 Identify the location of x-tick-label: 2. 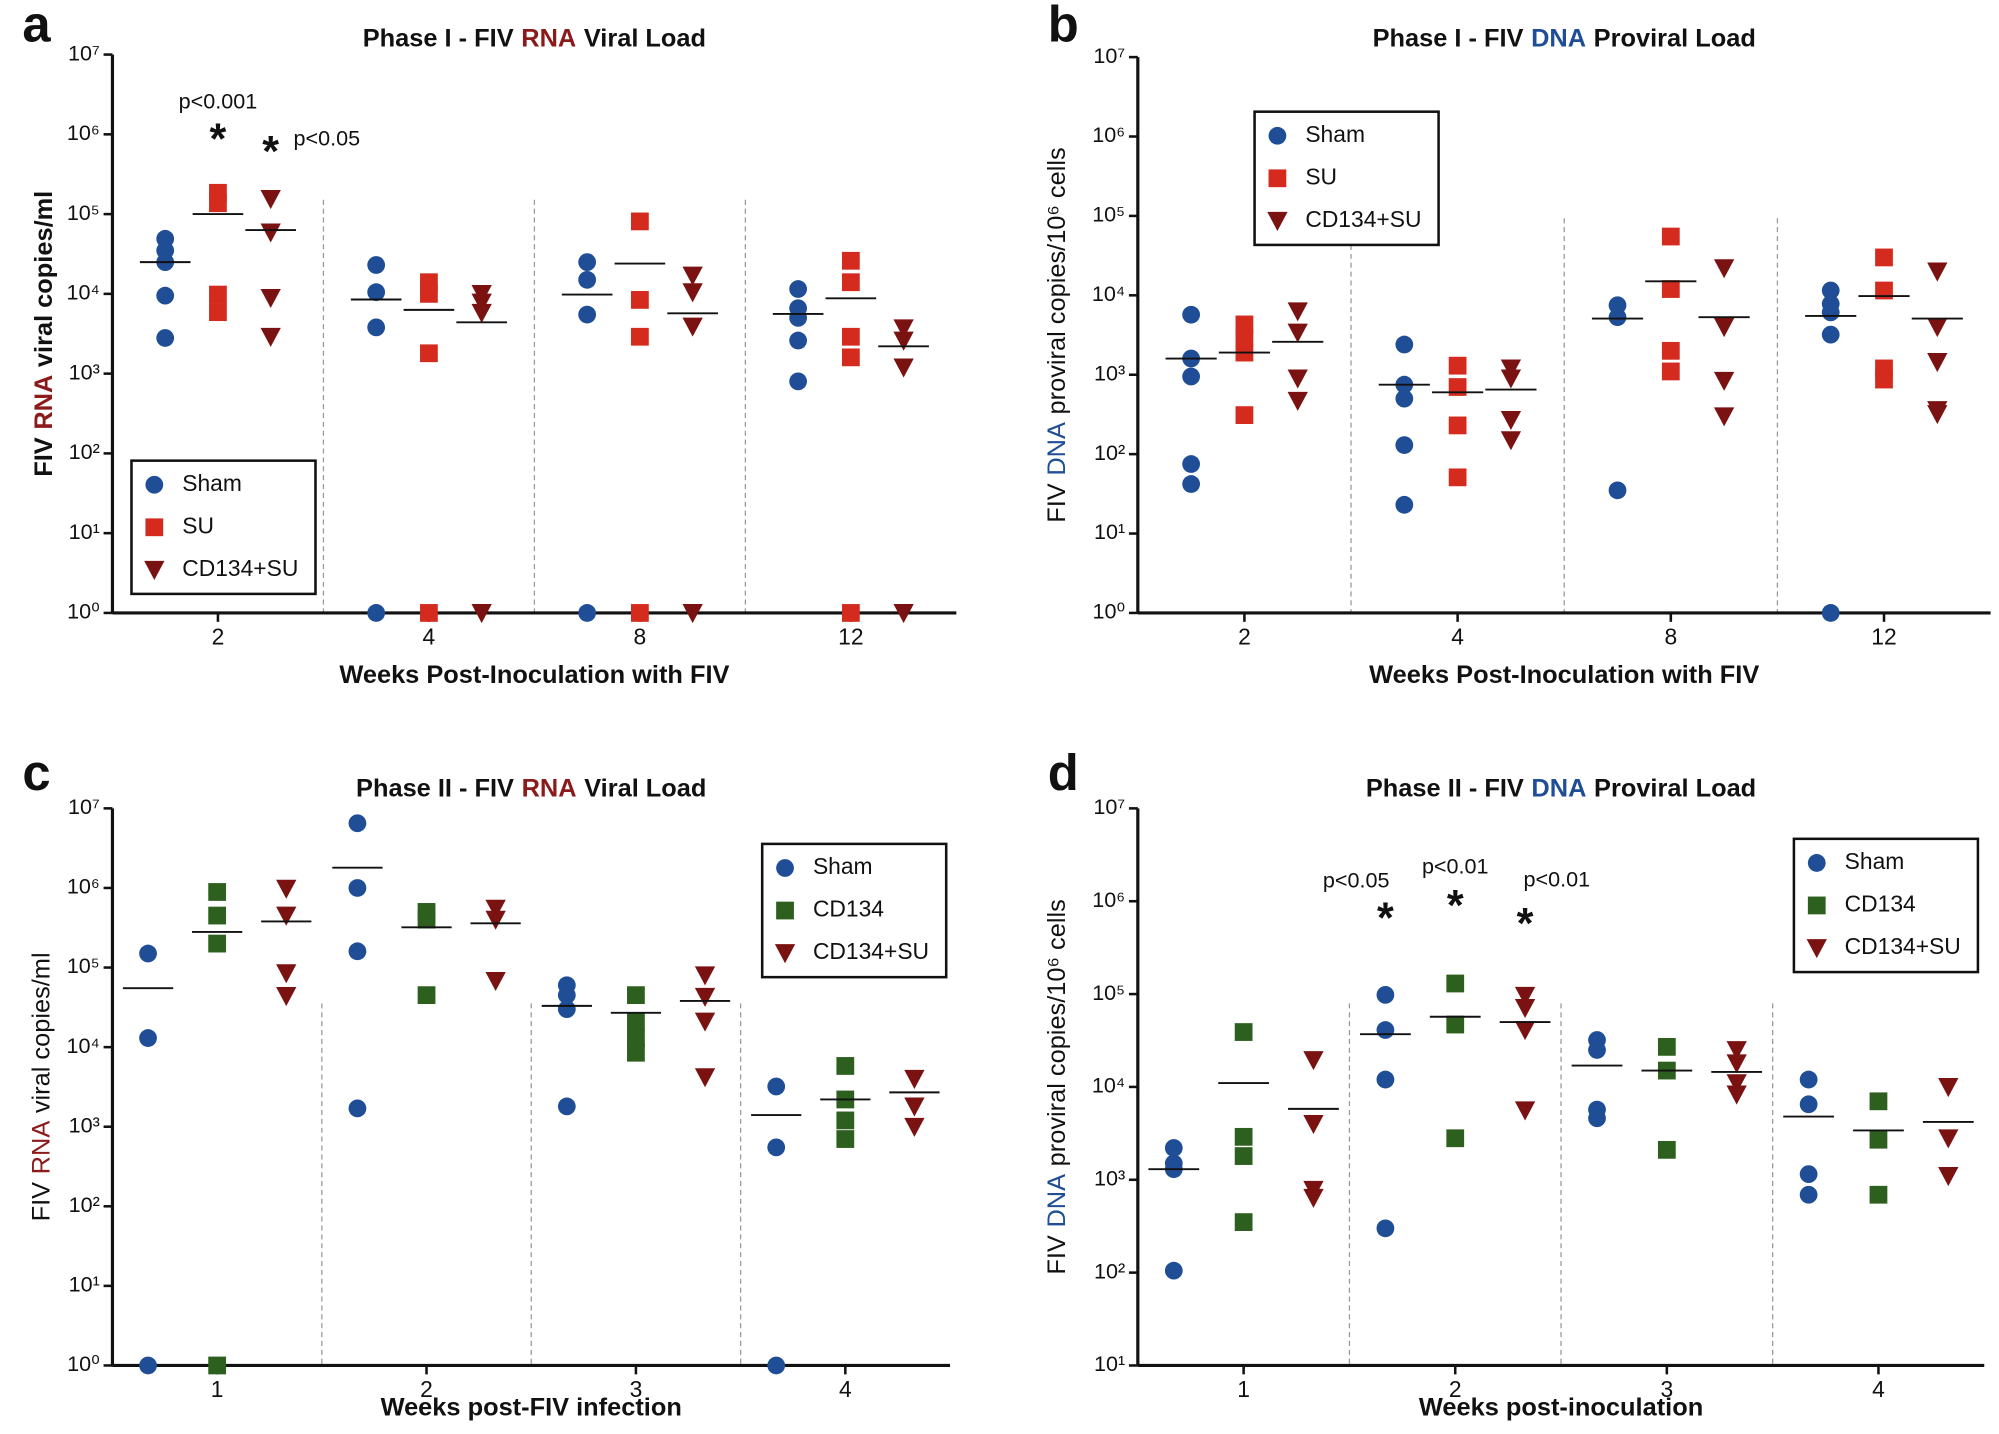
(1244, 636).